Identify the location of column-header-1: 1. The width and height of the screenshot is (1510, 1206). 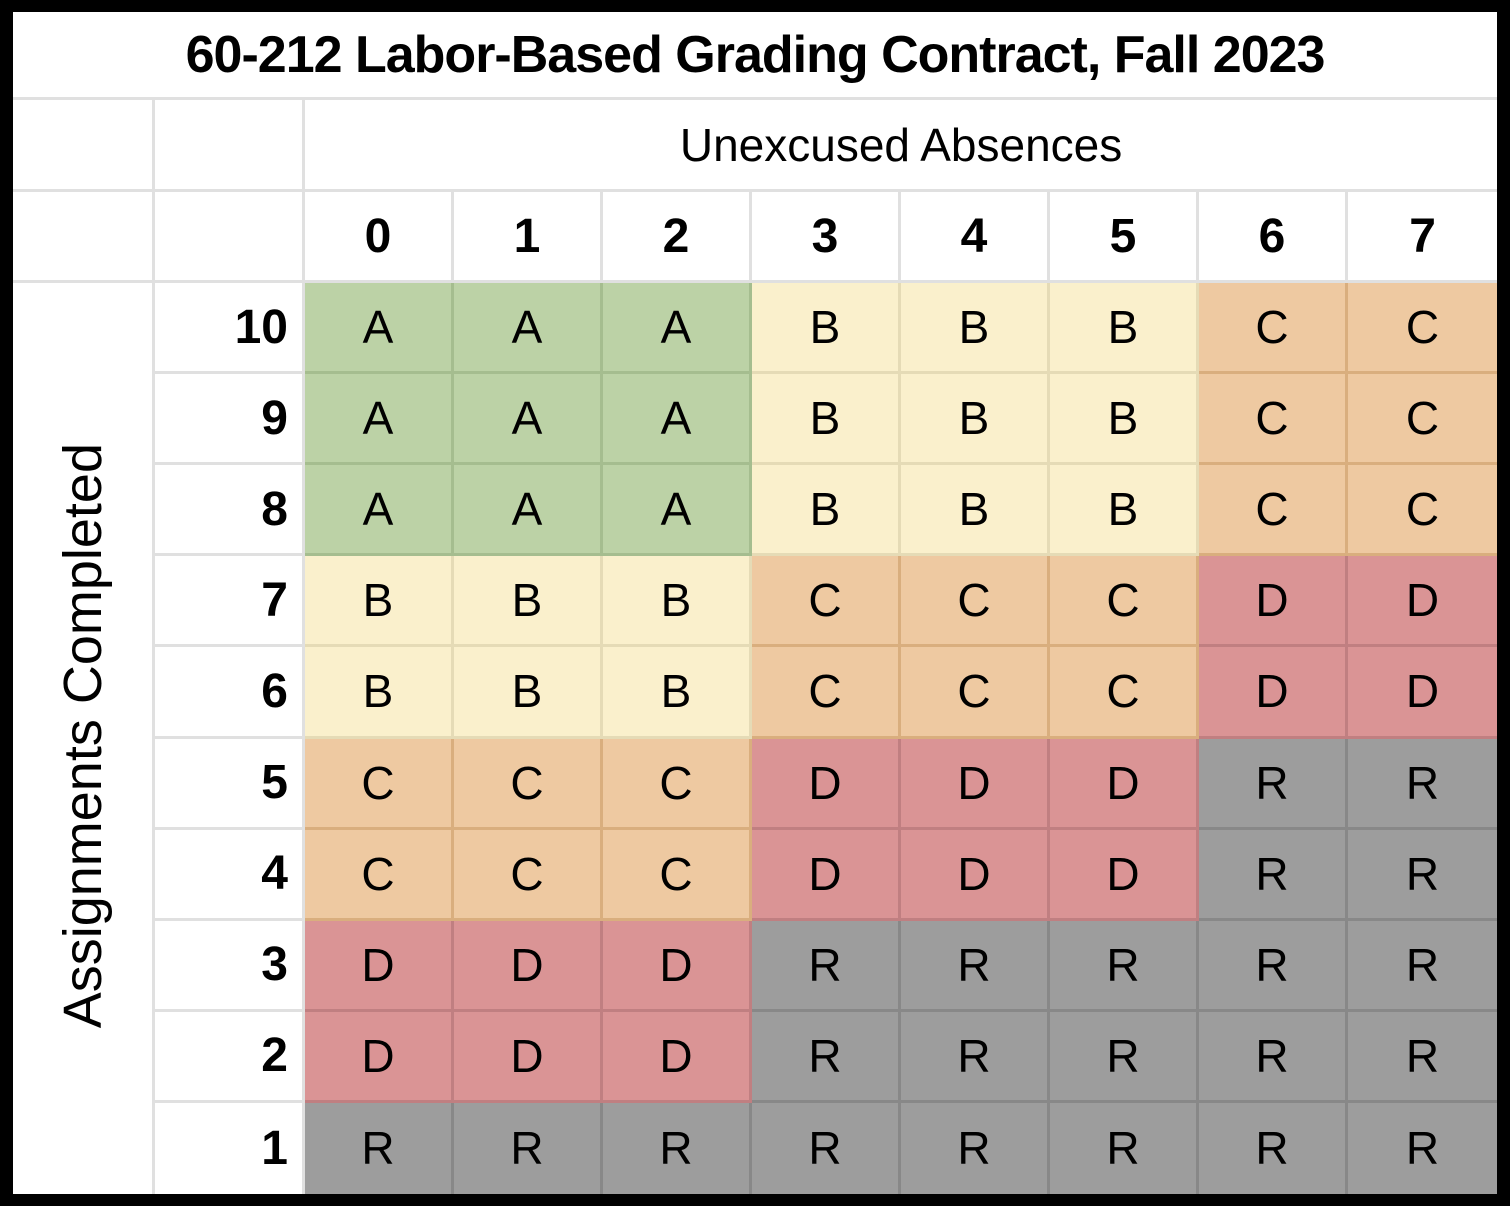
(528, 238).